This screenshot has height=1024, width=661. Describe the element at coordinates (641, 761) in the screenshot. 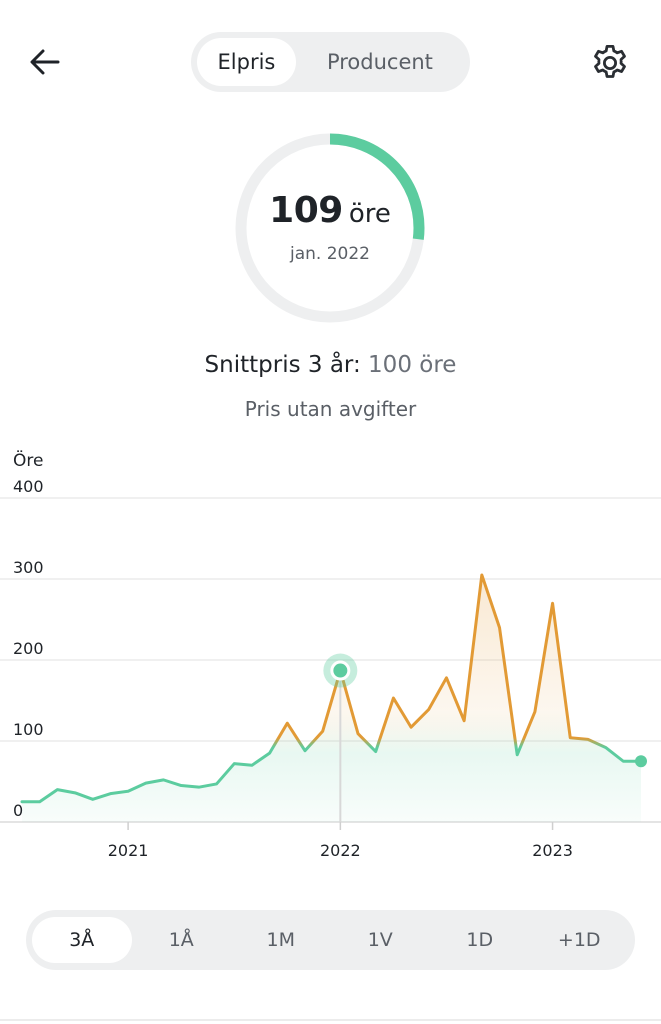

I see `latest-point` at that location.